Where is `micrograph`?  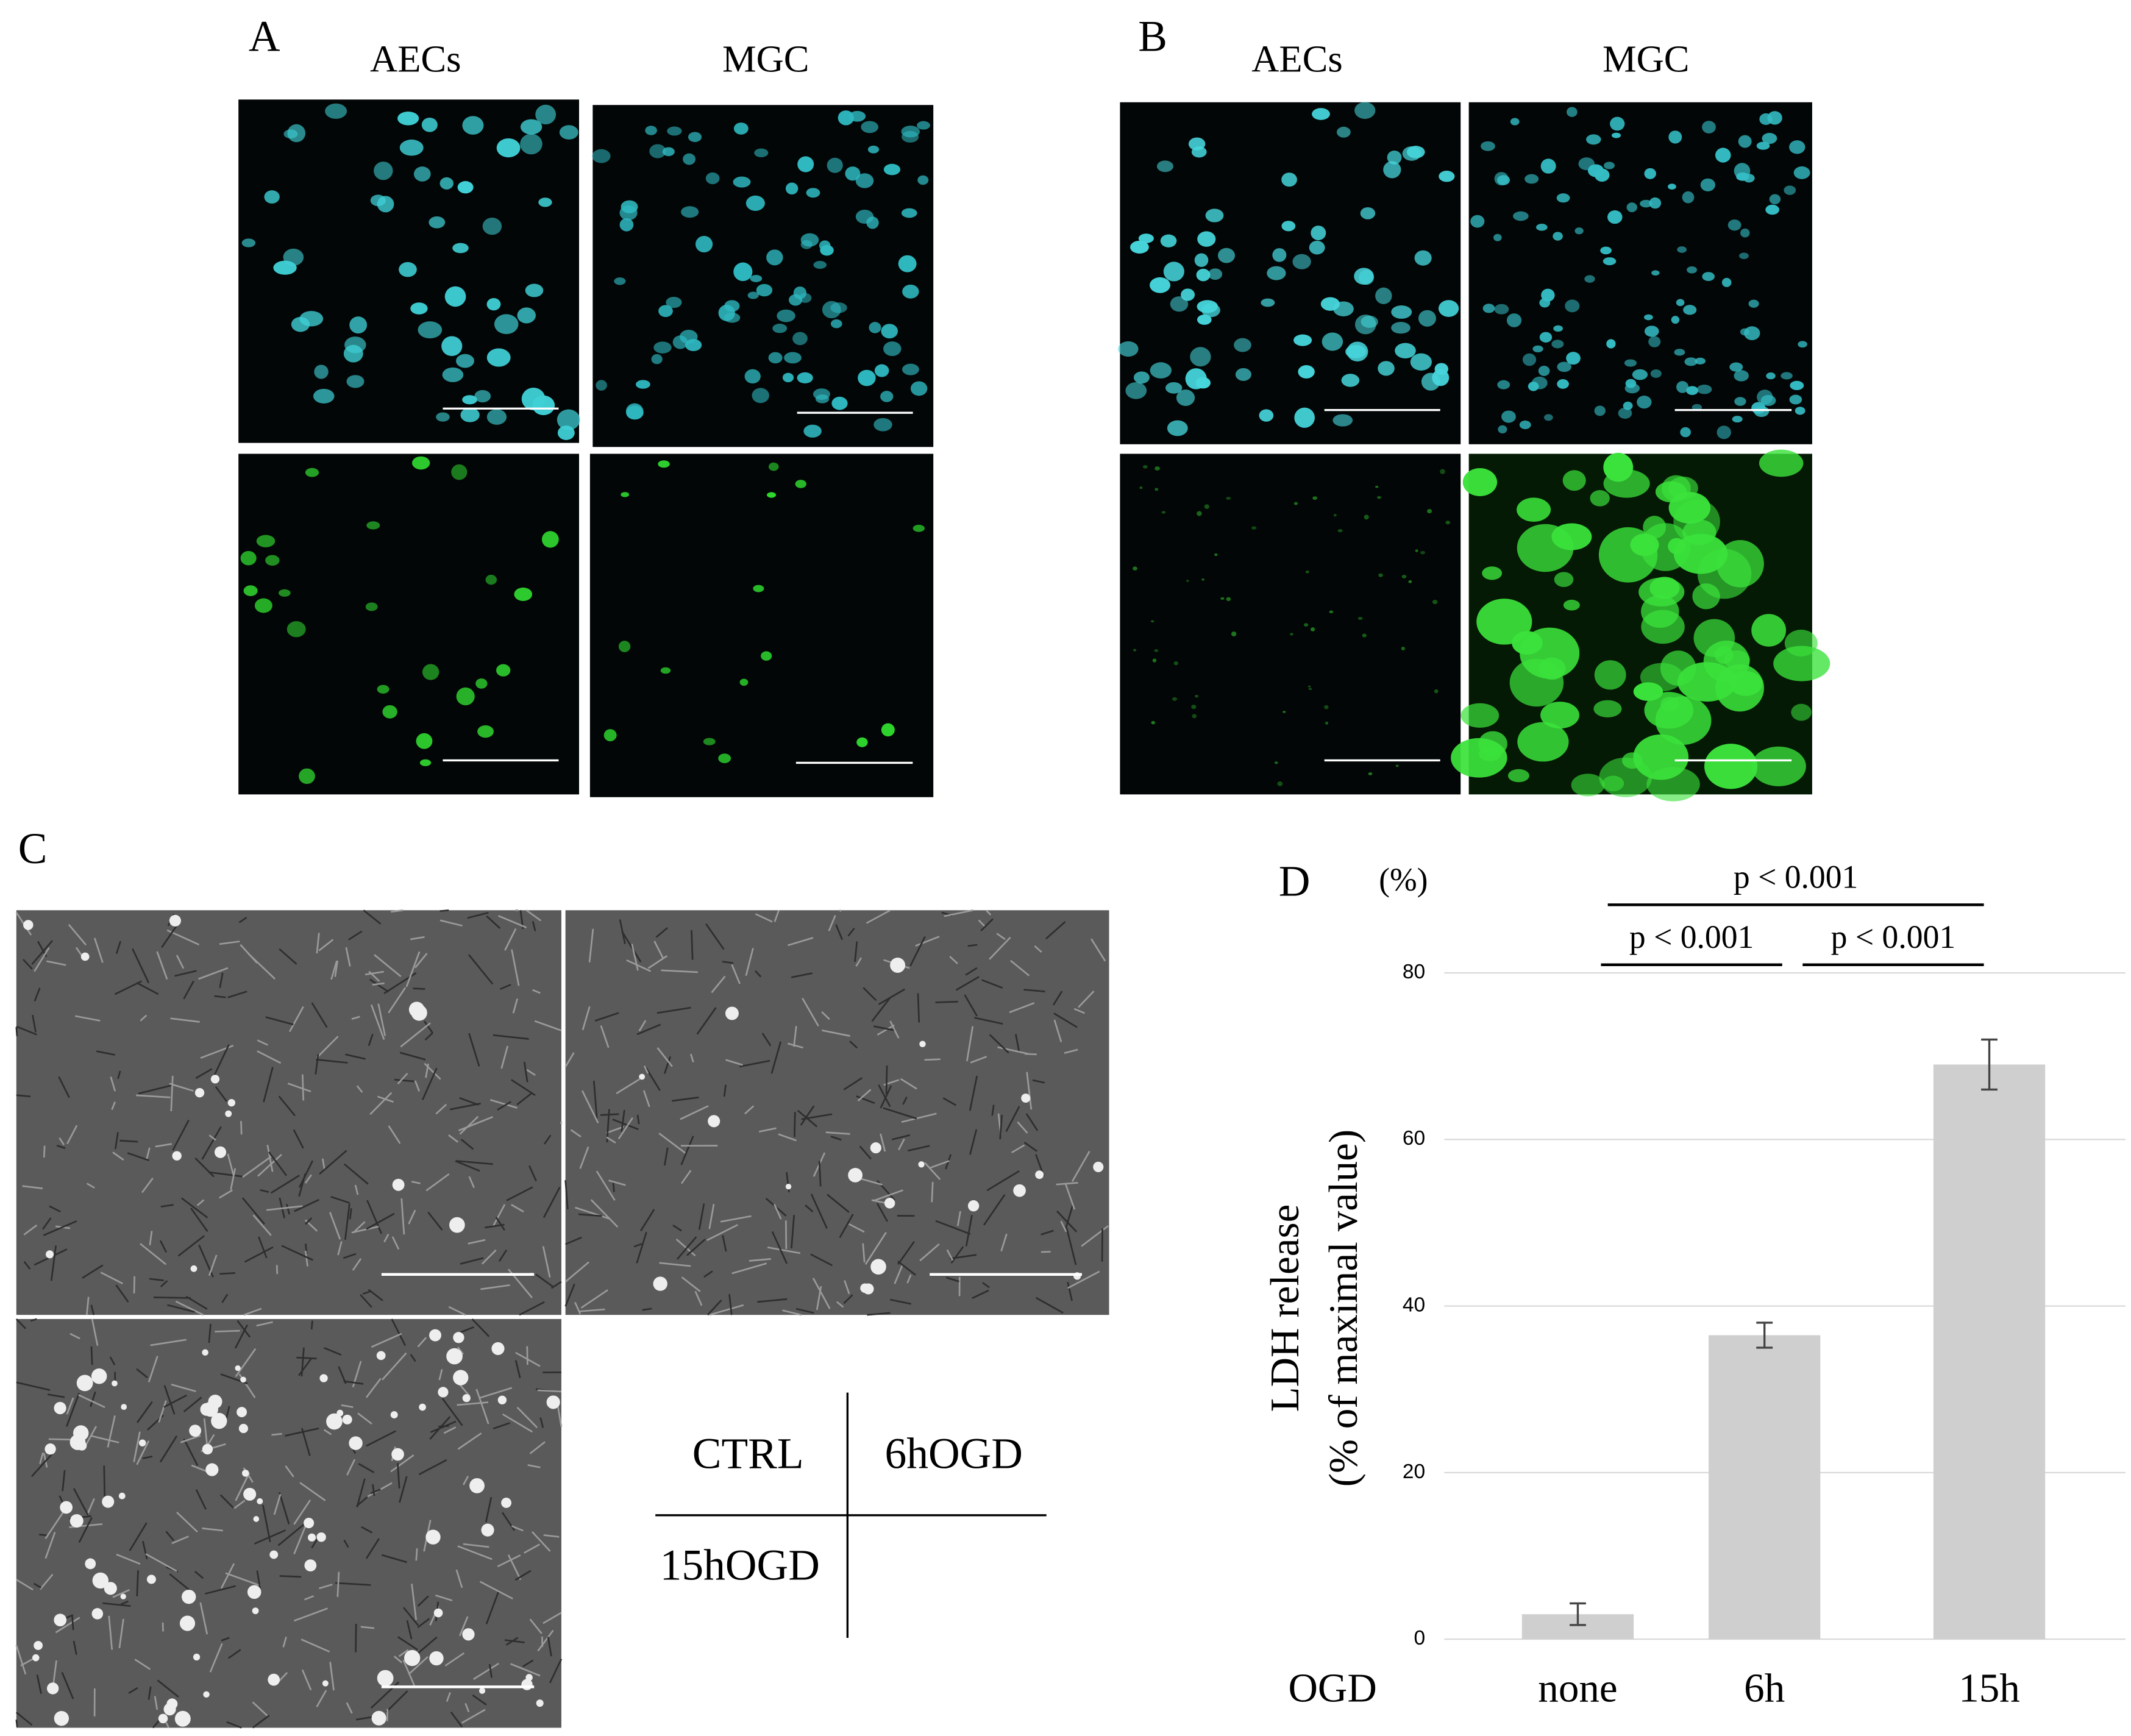 micrograph is located at coordinates (1640, 273).